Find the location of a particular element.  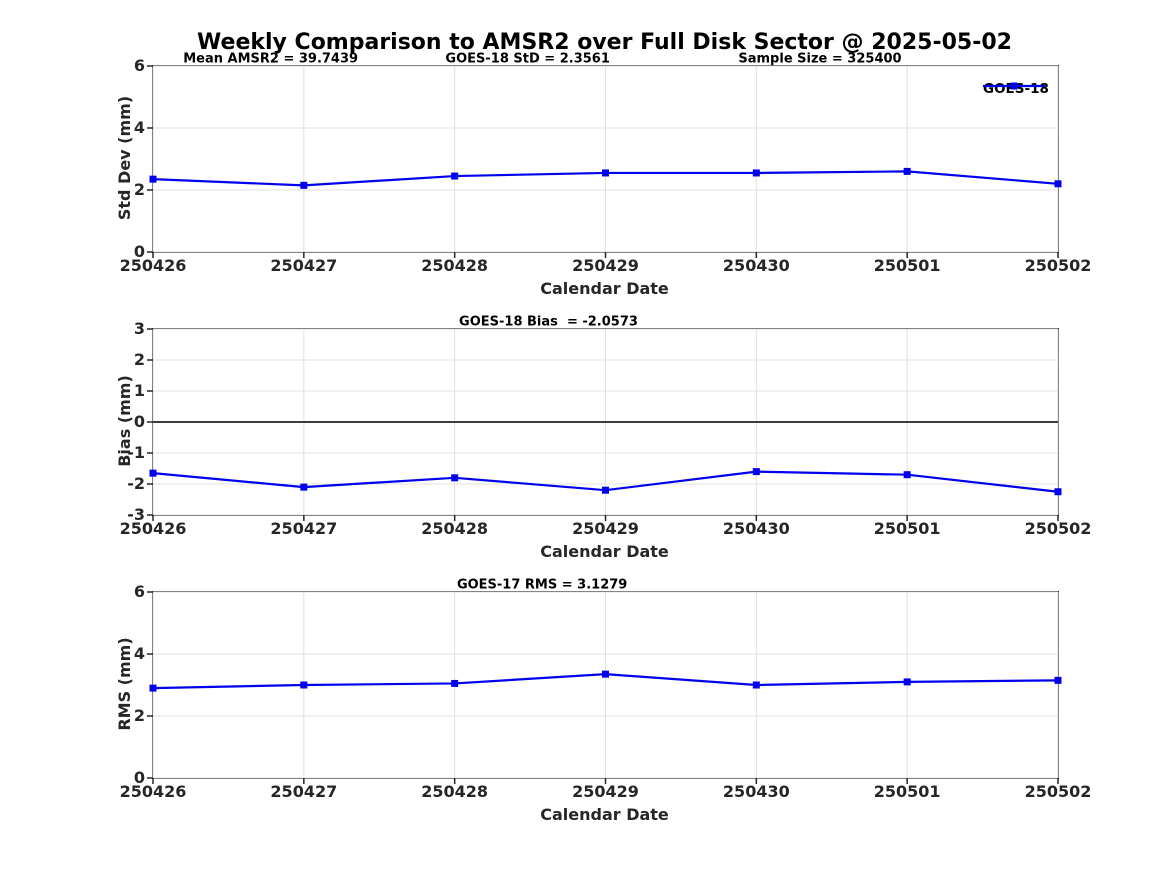

y-tick-label: -2 is located at coordinates (136, 483).